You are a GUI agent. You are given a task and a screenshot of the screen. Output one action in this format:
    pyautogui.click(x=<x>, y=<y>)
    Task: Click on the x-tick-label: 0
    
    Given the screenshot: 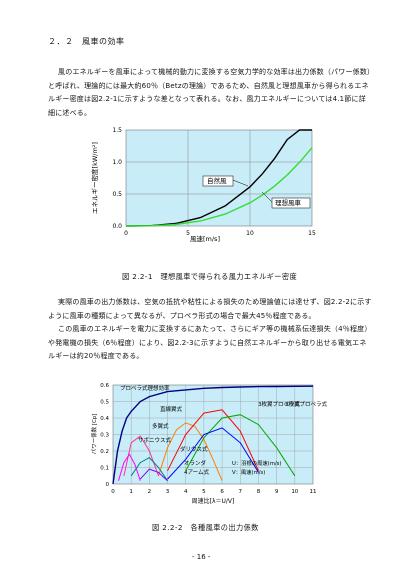 What is the action you would take?
    pyautogui.click(x=126, y=233)
    